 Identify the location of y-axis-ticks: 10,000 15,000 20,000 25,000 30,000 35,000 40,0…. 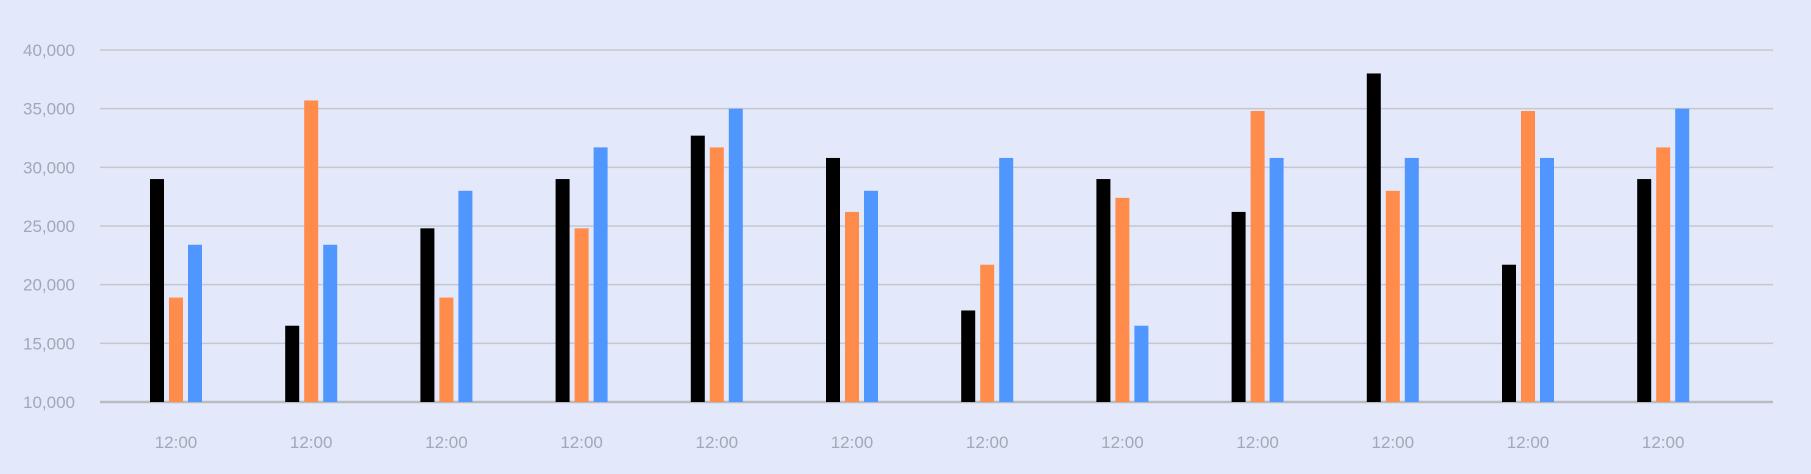
(49, 226).